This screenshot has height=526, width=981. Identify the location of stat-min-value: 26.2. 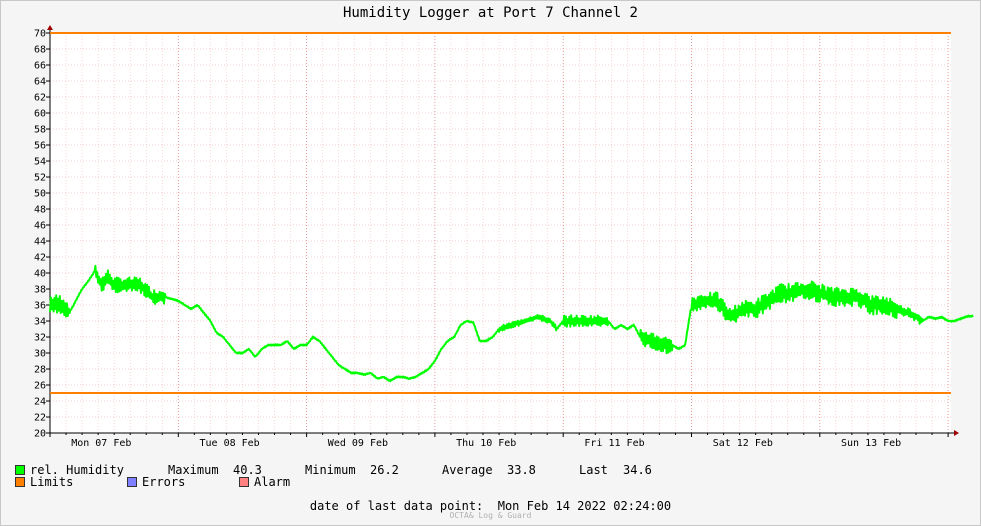
(384, 470).